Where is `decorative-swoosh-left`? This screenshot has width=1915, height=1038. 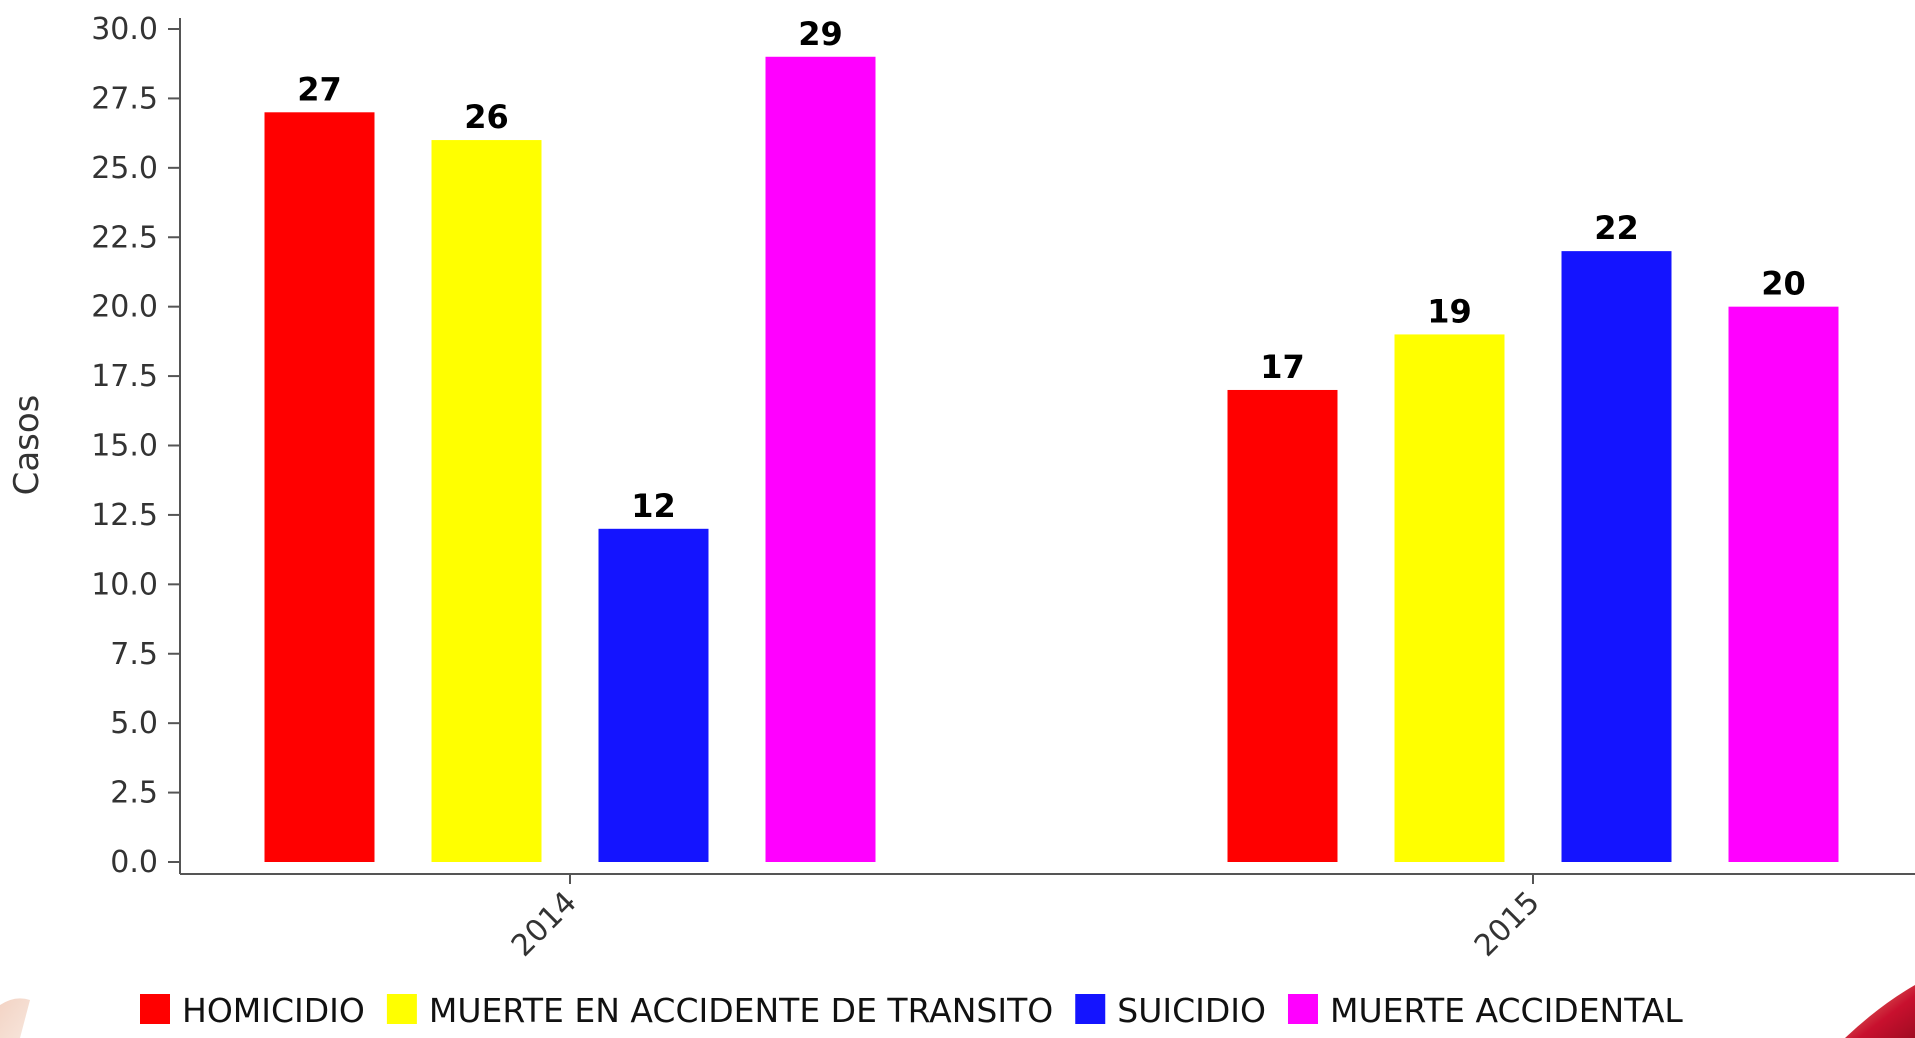
decorative-swoosh-left is located at coordinates (15, 1018).